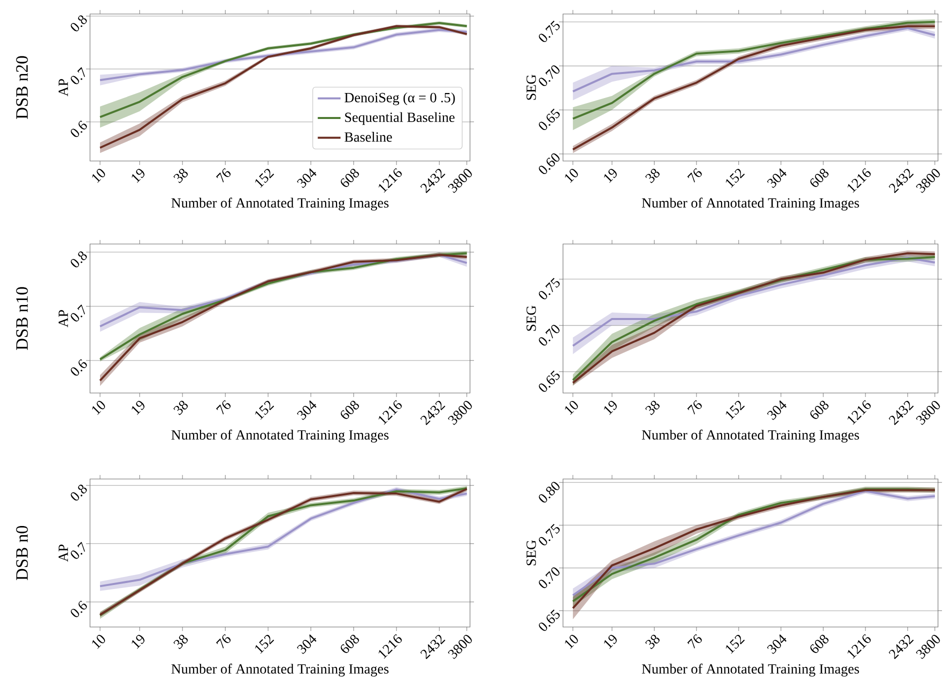 The height and width of the screenshot is (681, 951). Describe the element at coordinates (549, 492) in the screenshot. I see `y-tick-label: 0.80` at that location.